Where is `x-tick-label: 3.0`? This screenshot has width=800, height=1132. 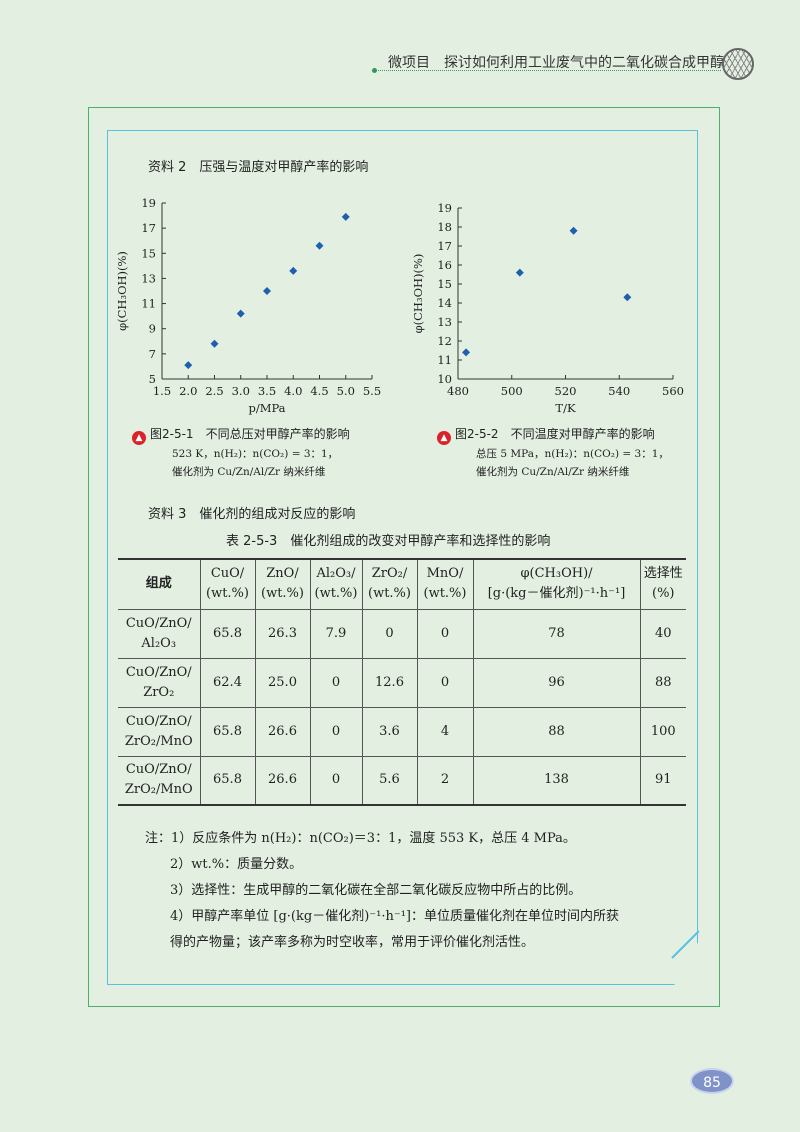
x-tick-label: 3.0 is located at coordinates (241, 391).